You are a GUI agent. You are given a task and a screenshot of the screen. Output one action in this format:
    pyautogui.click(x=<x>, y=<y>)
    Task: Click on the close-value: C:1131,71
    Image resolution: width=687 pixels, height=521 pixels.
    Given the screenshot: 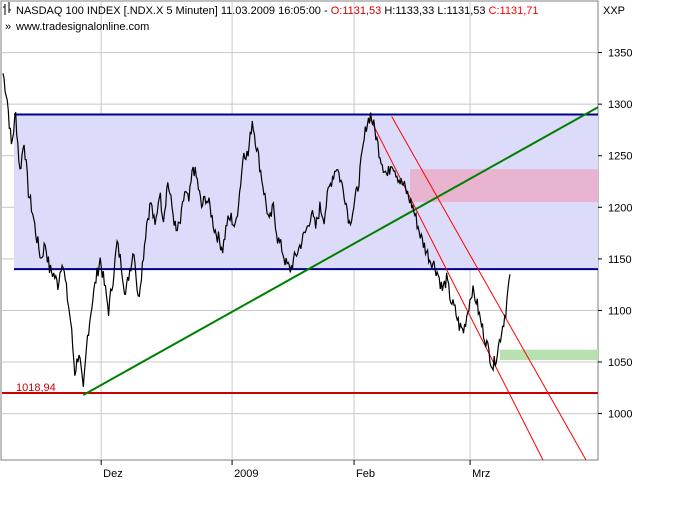 What is the action you would take?
    pyautogui.click(x=514, y=11)
    